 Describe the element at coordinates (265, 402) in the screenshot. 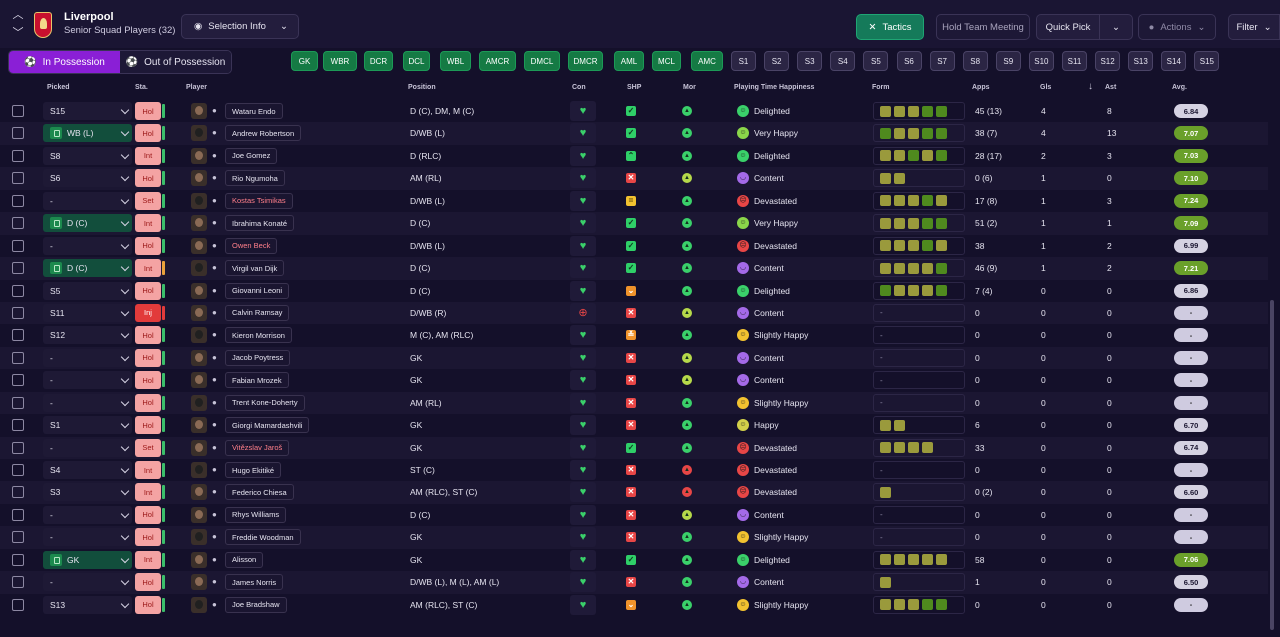

I see `player-name: Trent Kone-Doherty` at that location.